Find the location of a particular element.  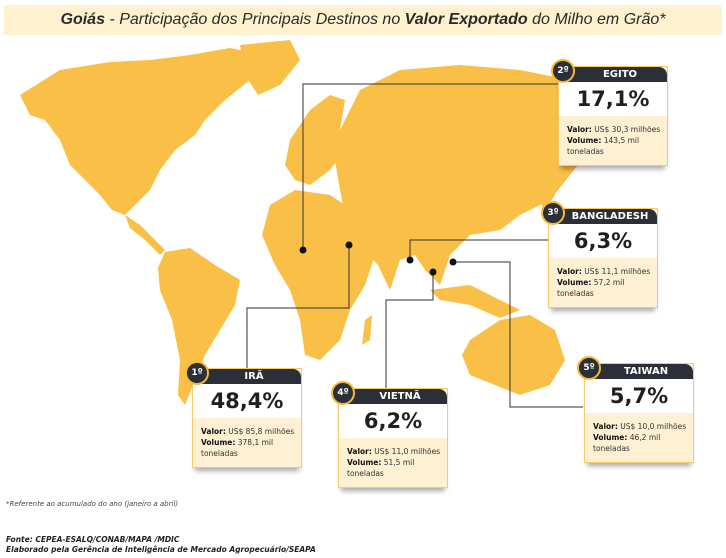

country-name: EGITO is located at coordinates (613, 74).